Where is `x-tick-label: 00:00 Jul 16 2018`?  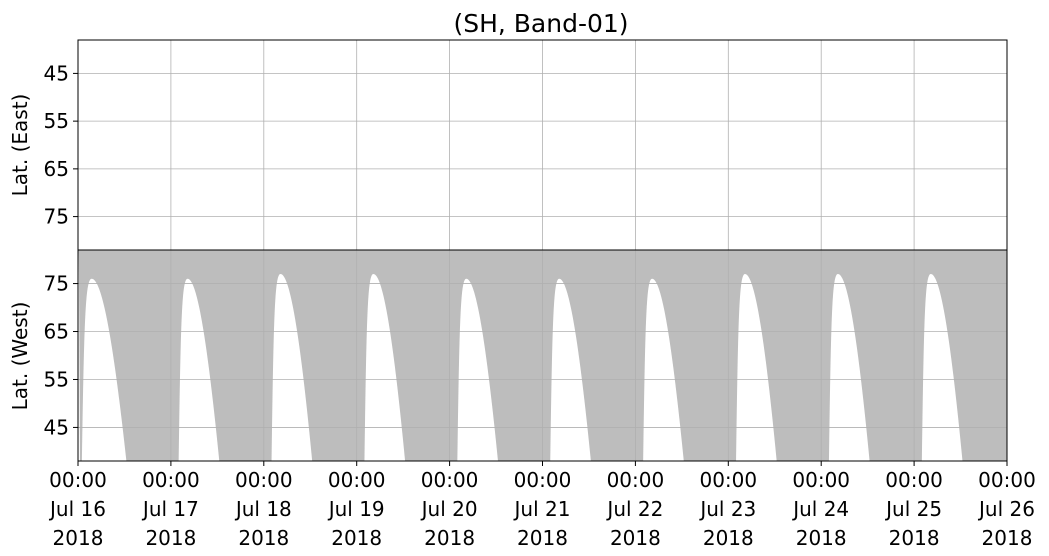 x-tick-label: 00:00 Jul 16 2018 is located at coordinates (77, 509).